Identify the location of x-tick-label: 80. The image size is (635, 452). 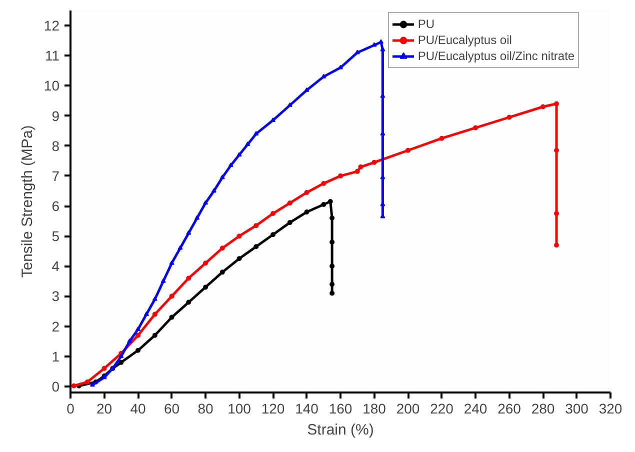
(206, 408).